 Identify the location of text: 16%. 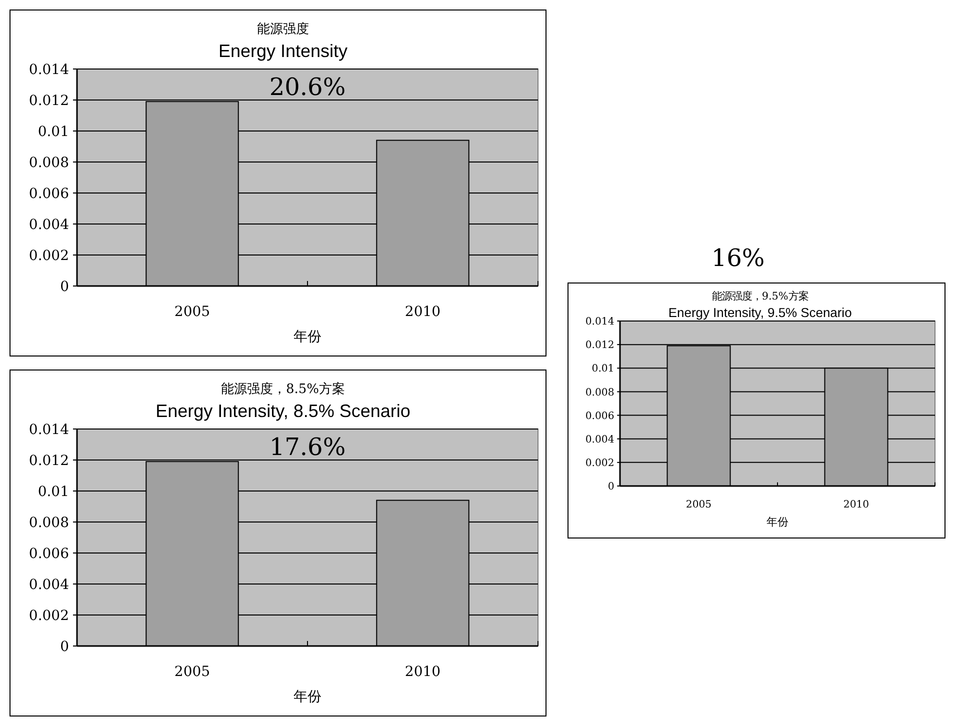
(738, 258).